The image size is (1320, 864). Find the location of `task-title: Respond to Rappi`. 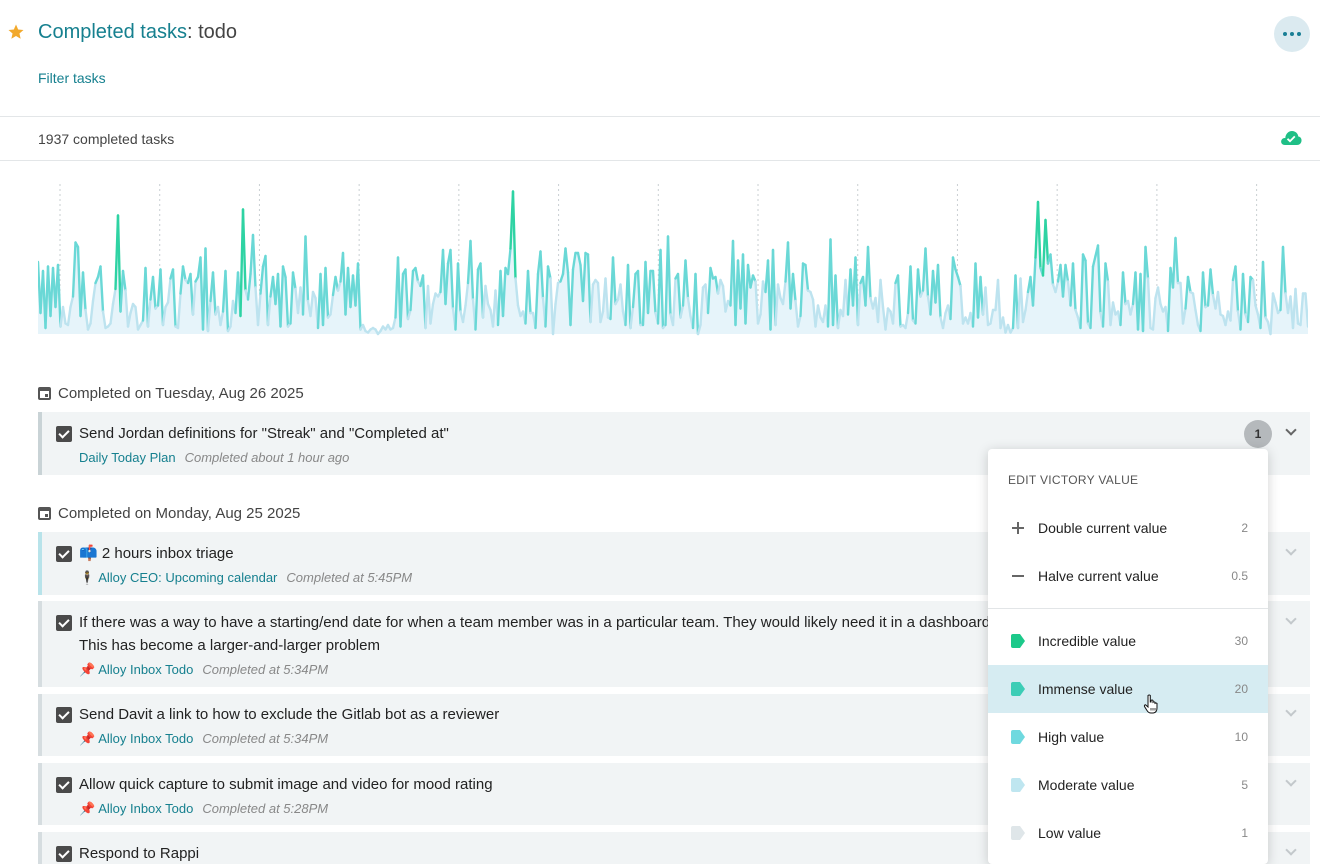

task-title: Respond to Rappi is located at coordinates (139, 853).